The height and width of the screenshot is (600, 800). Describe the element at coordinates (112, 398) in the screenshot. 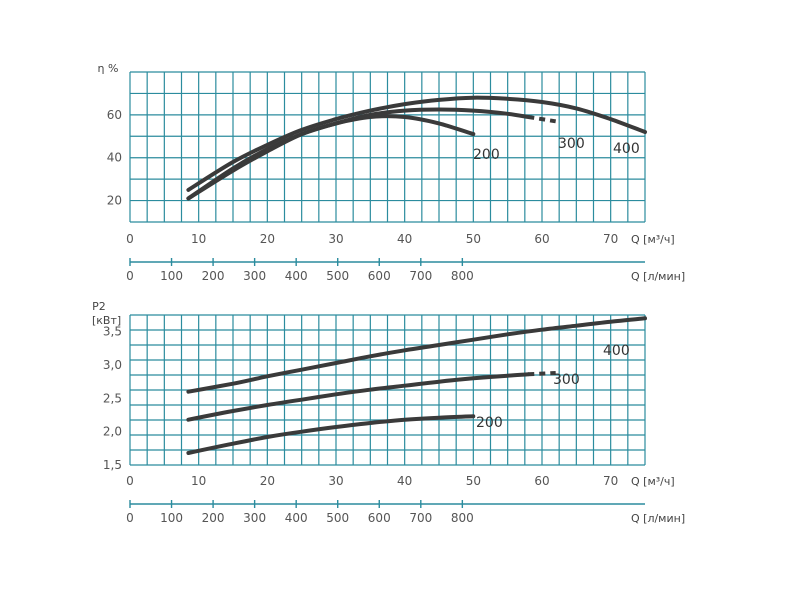

I see `y-tick-label: 2,5` at that location.